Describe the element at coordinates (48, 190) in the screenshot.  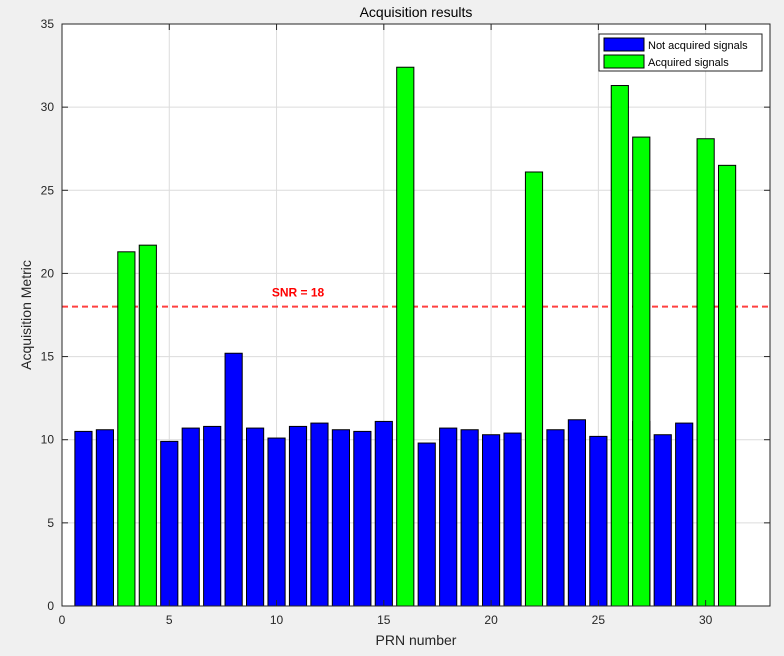
I see `y-tick-label: 25` at that location.